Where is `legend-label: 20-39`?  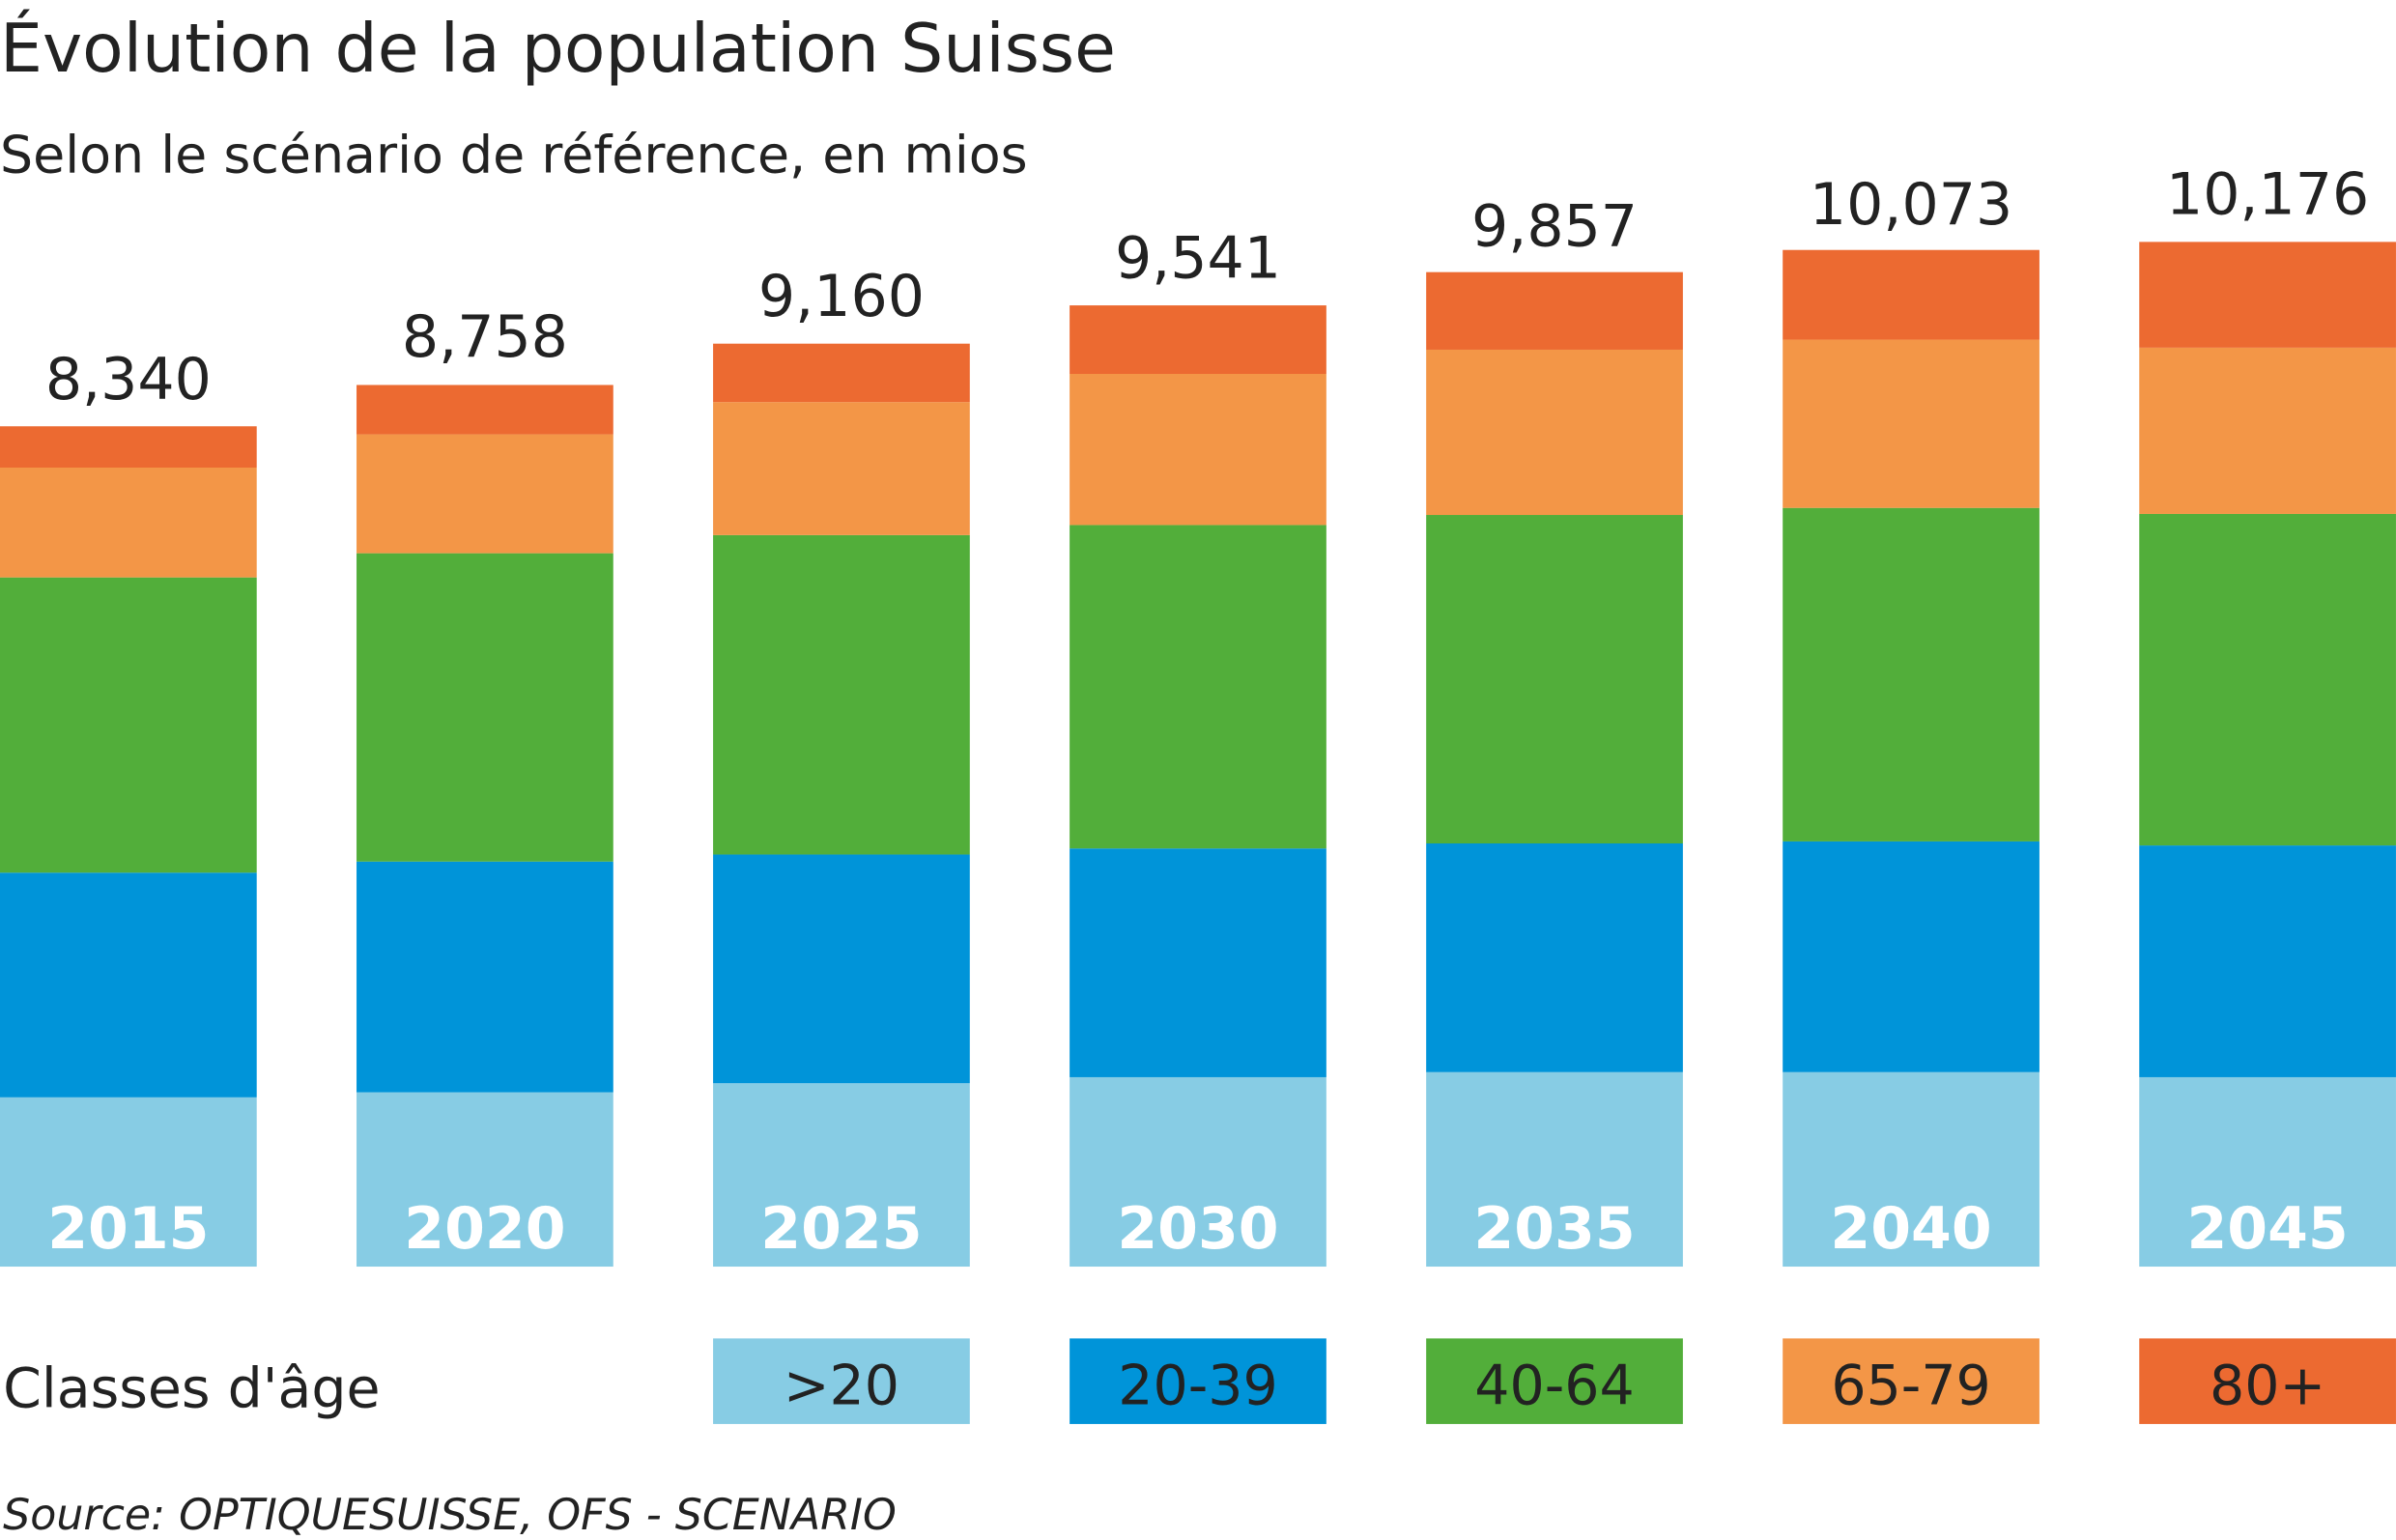 legend-label: 20-39 is located at coordinates (1198, 1385).